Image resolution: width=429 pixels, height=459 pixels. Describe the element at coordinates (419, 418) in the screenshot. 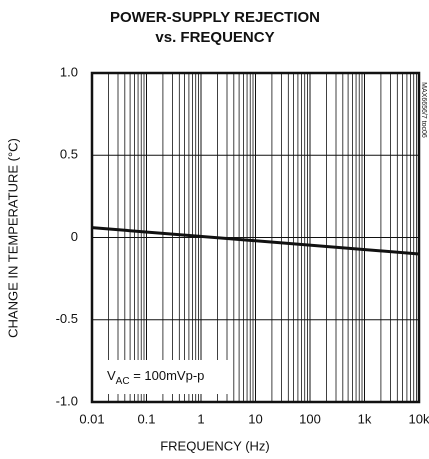

I see `x-tick-label: 10k` at that location.